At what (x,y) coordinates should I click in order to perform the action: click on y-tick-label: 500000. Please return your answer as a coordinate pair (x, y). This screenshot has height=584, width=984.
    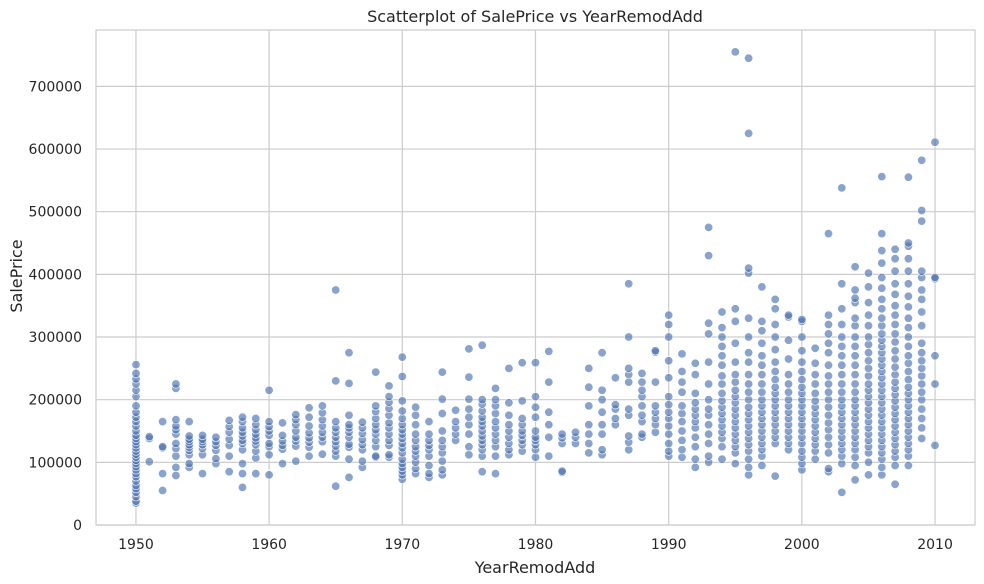
    Looking at the image, I should click on (55, 213).